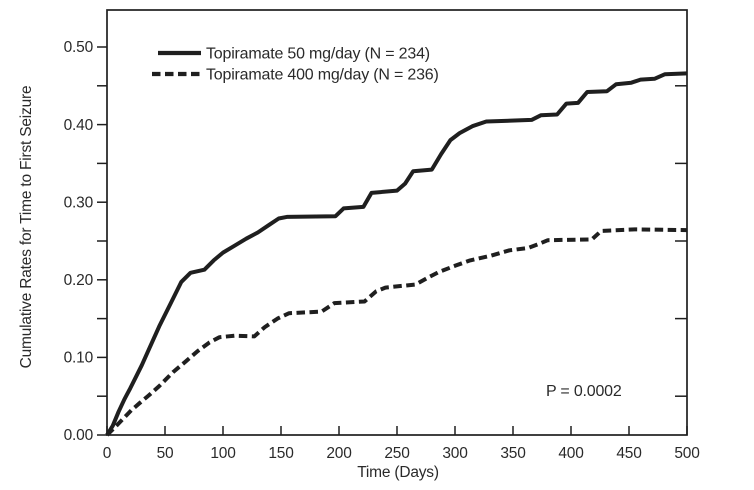  What do you see at coordinates (102, 241) in the screenshot?
I see `y-axis-ticks` at bounding box center [102, 241].